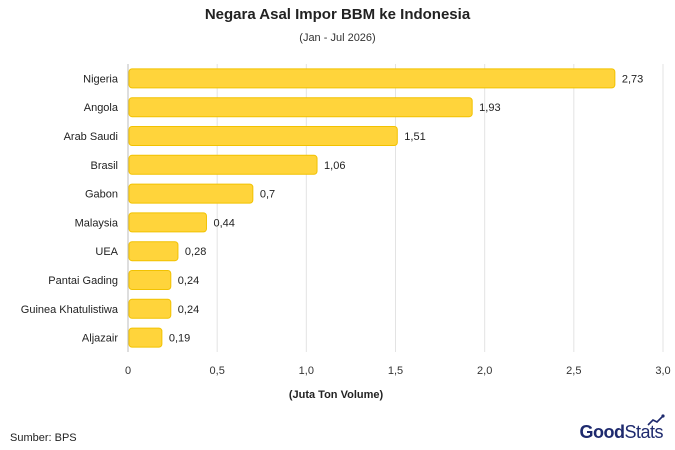 This screenshot has width=675, height=450. I want to click on data-label: 1,51, so click(414, 137).